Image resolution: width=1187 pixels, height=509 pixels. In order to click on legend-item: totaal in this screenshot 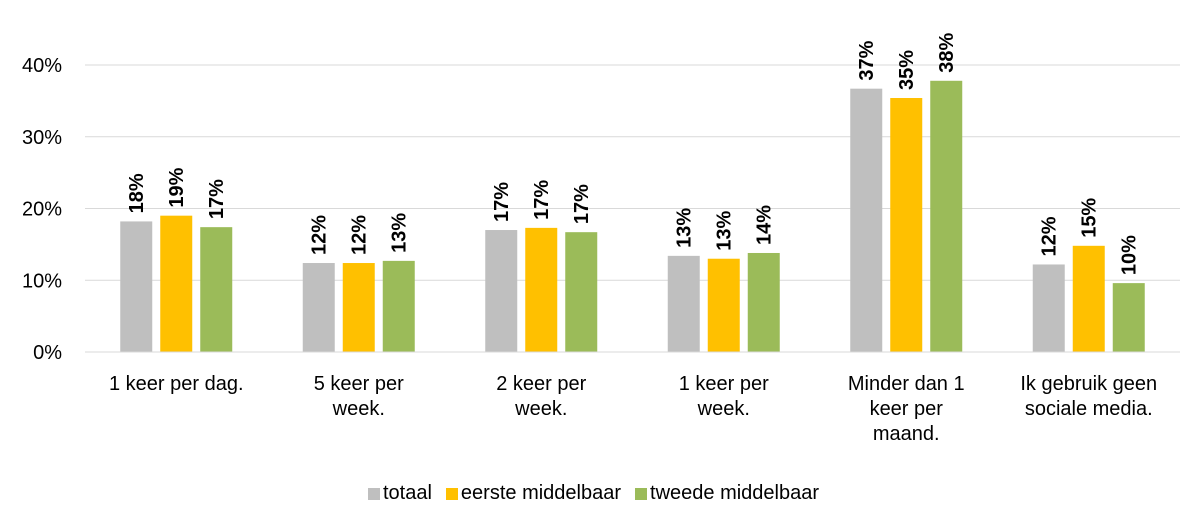, I will do `click(399, 493)`.